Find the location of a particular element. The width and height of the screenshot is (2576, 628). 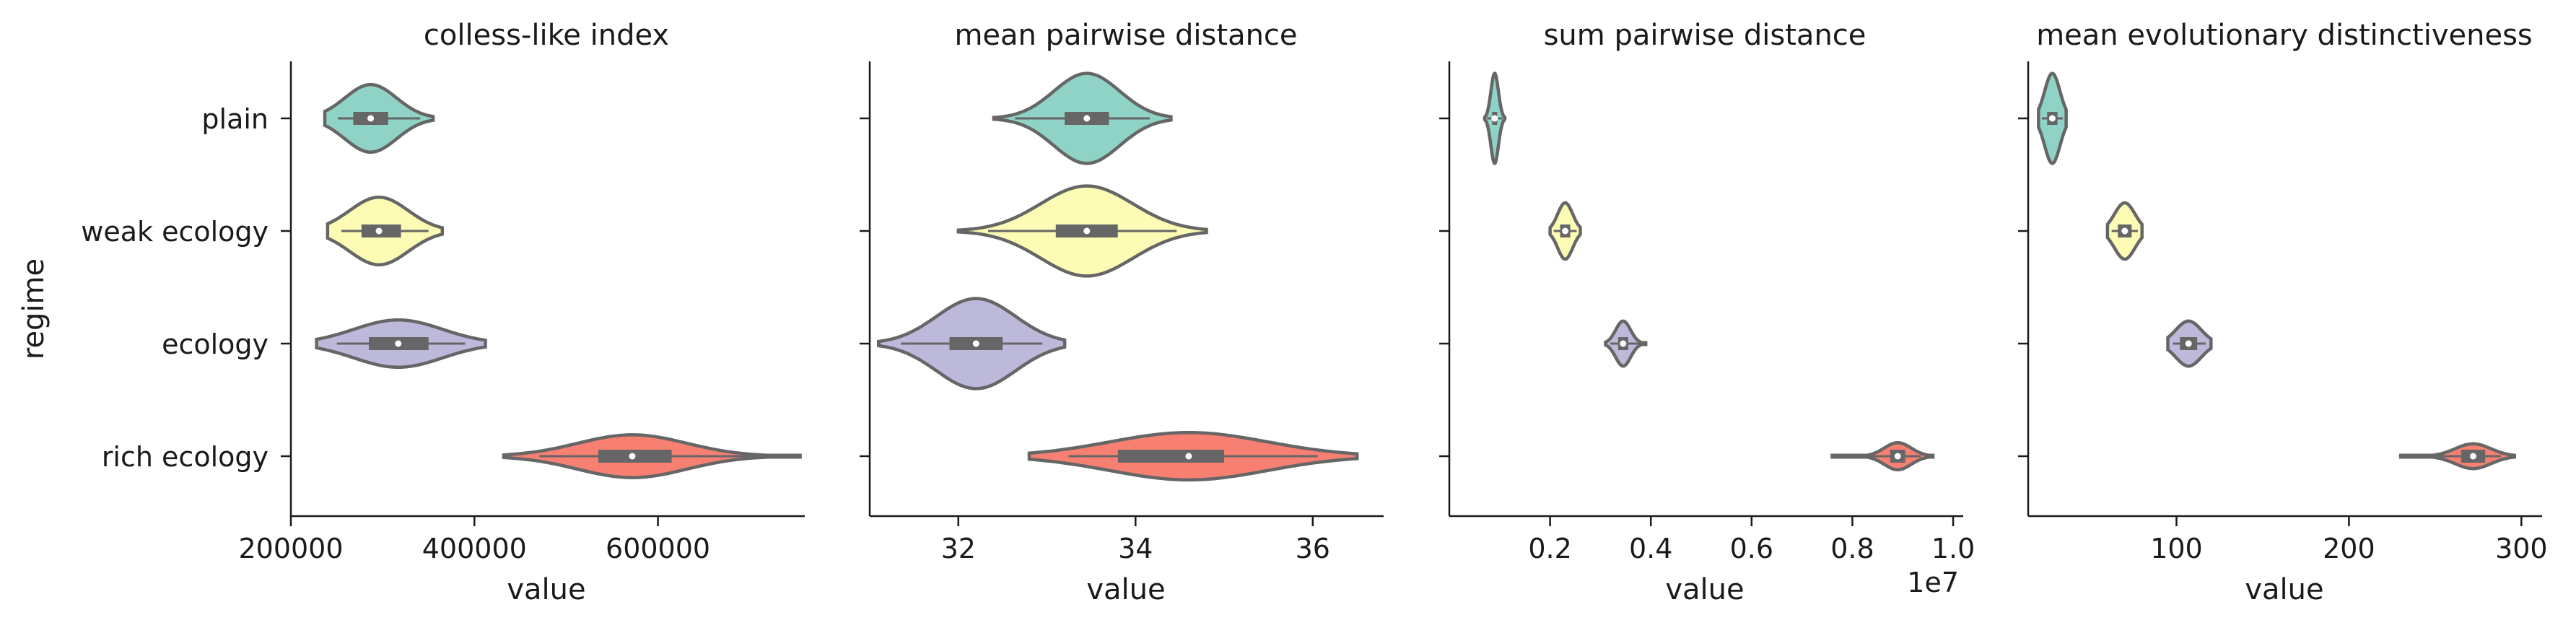

panel-3-x-tick-label-3: 0.8 is located at coordinates (1852, 548).